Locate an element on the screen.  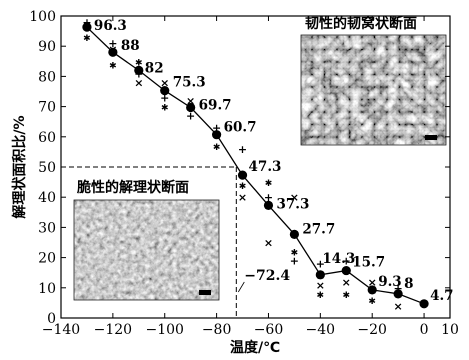
y-tick-label: 80 is located at coordinates (47, 77).